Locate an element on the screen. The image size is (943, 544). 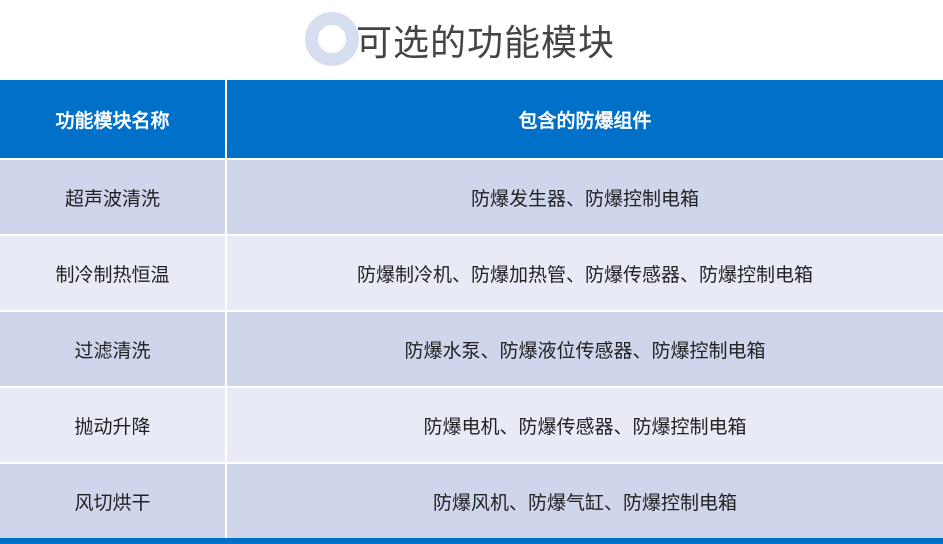
module-components: 防爆制冷机、防爆加热管、防爆传感器、防爆控制电箱 is located at coordinates (584, 273).